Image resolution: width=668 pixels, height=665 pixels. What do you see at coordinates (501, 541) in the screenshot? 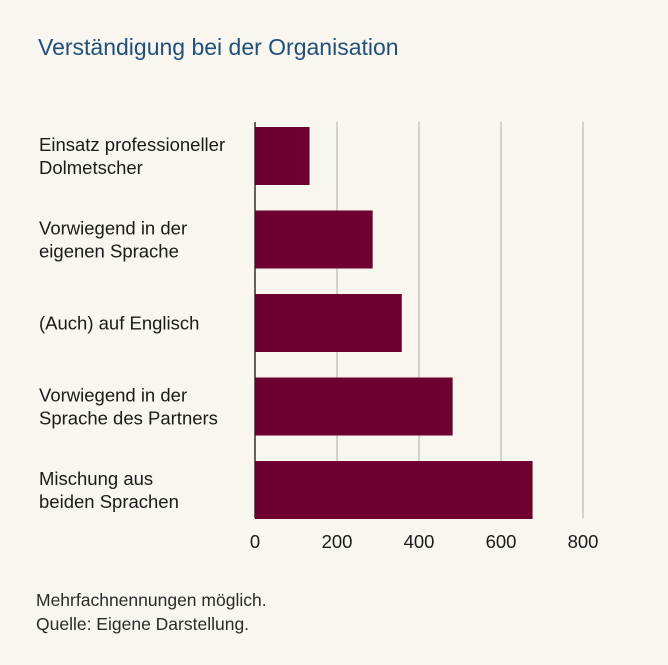
I see `x-tick-label-600: 600` at bounding box center [501, 541].